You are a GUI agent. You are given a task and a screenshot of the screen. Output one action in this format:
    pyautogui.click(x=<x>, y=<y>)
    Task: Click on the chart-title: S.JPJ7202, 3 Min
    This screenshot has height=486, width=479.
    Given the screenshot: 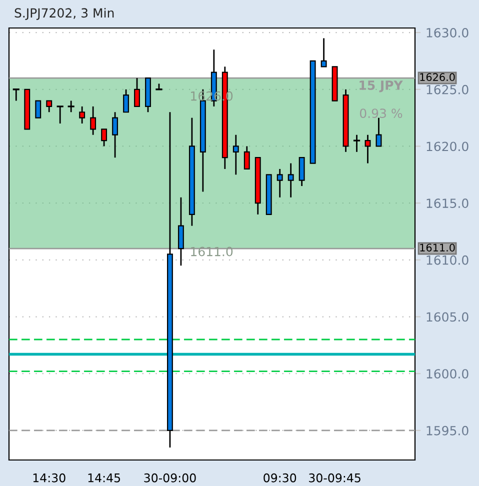 What is the action you would take?
    pyautogui.click(x=64, y=14)
    